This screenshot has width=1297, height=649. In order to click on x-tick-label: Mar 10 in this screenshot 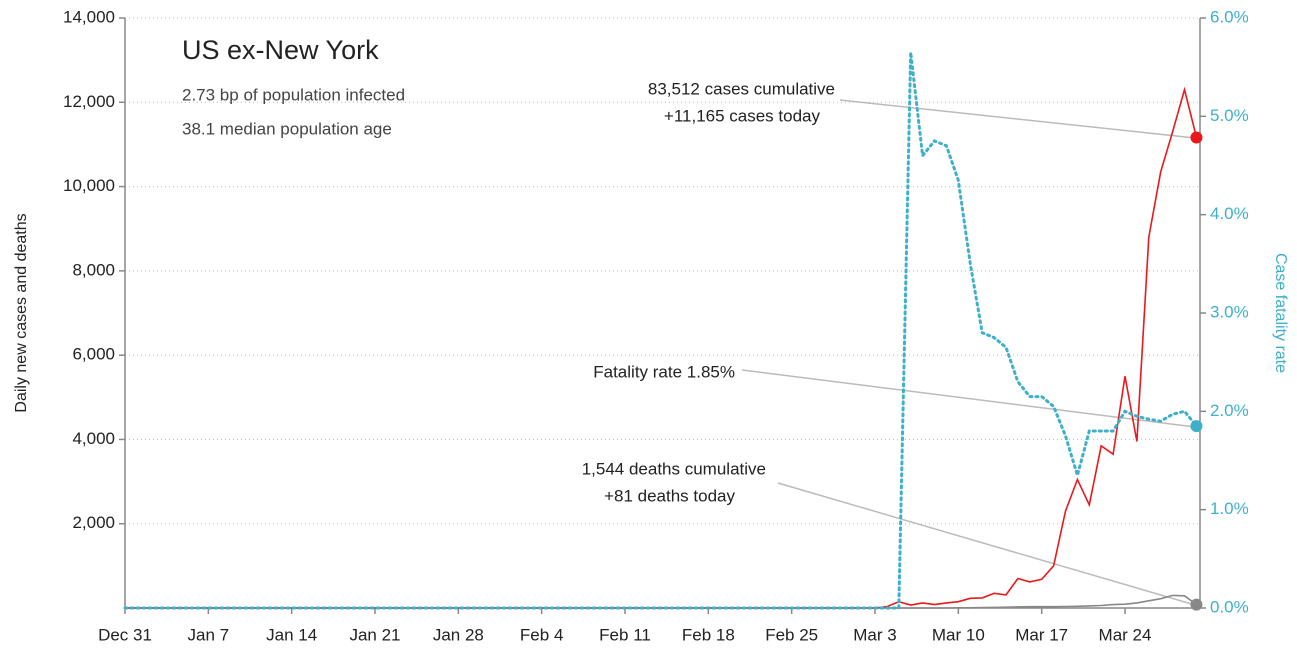, I will do `click(958, 634)`.